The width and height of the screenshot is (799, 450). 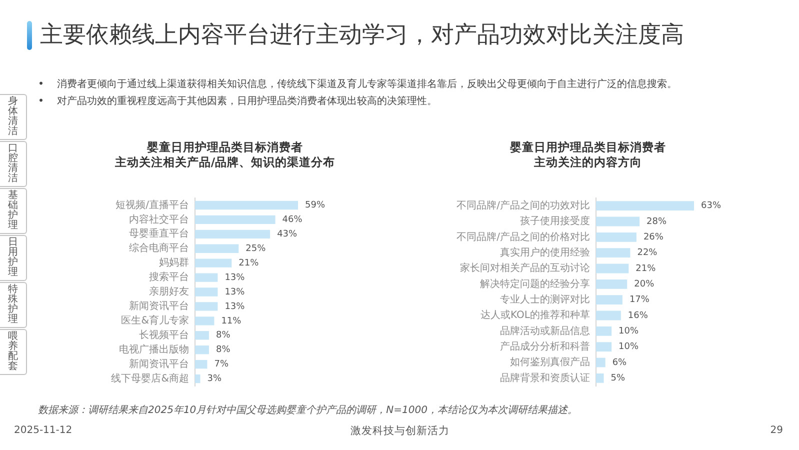 What do you see at coordinates (776, 430) in the screenshot?
I see `text: 29` at bounding box center [776, 430].